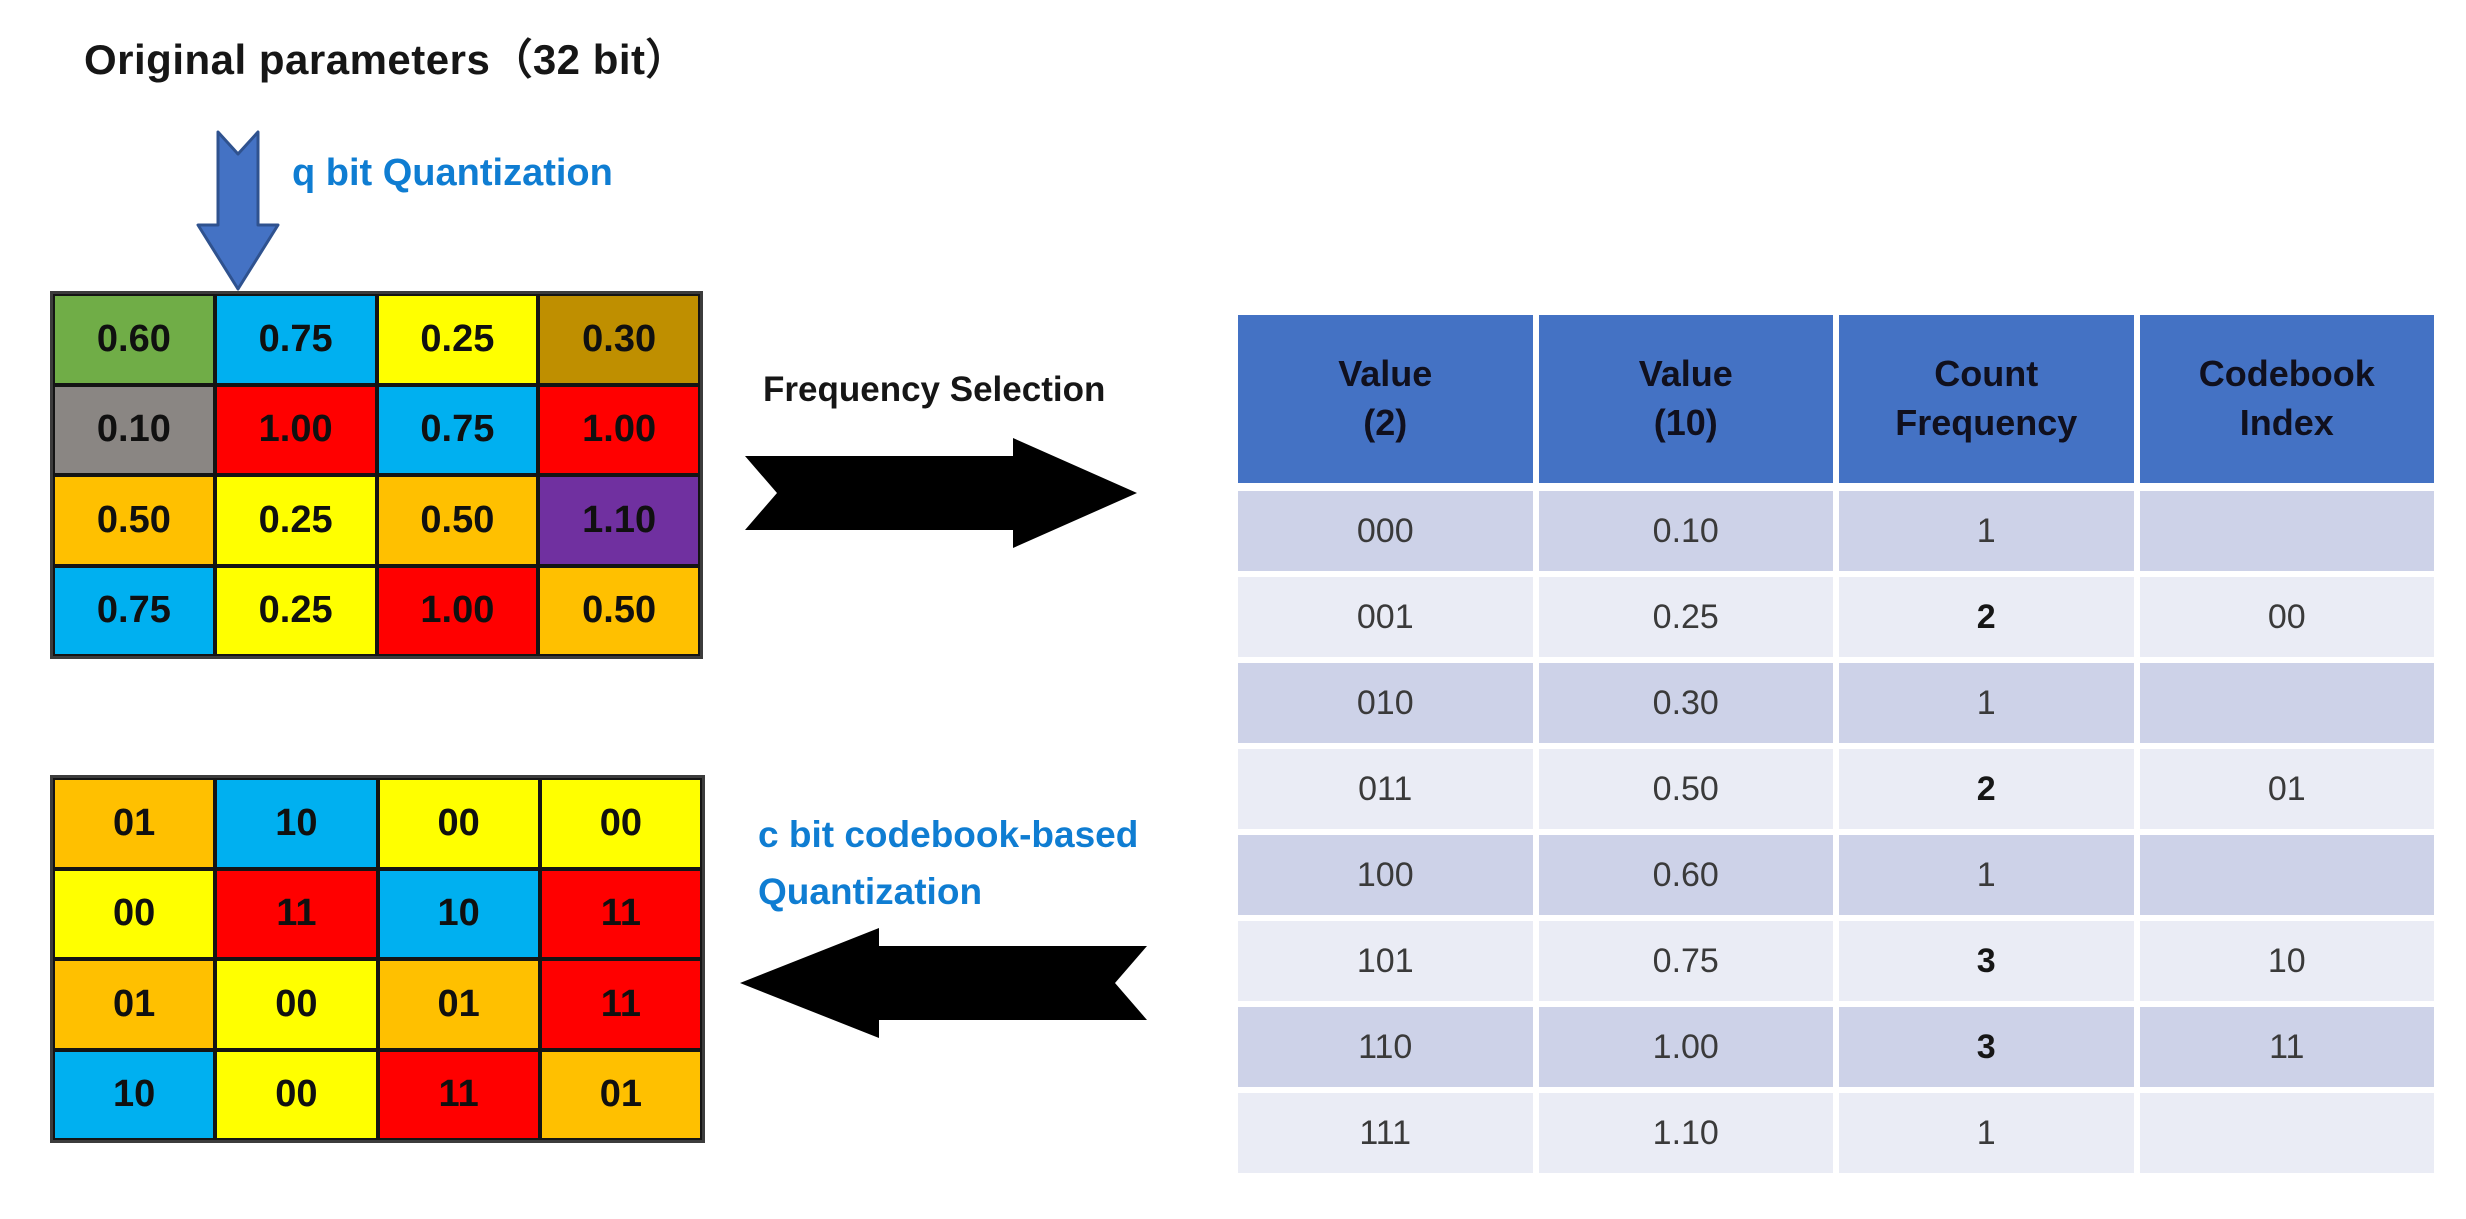 The width and height of the screenshot is (2466, 1219). Describe the element at coordinates (2286, 617) in the screenshot. I see `cell-index: 00` at that location.